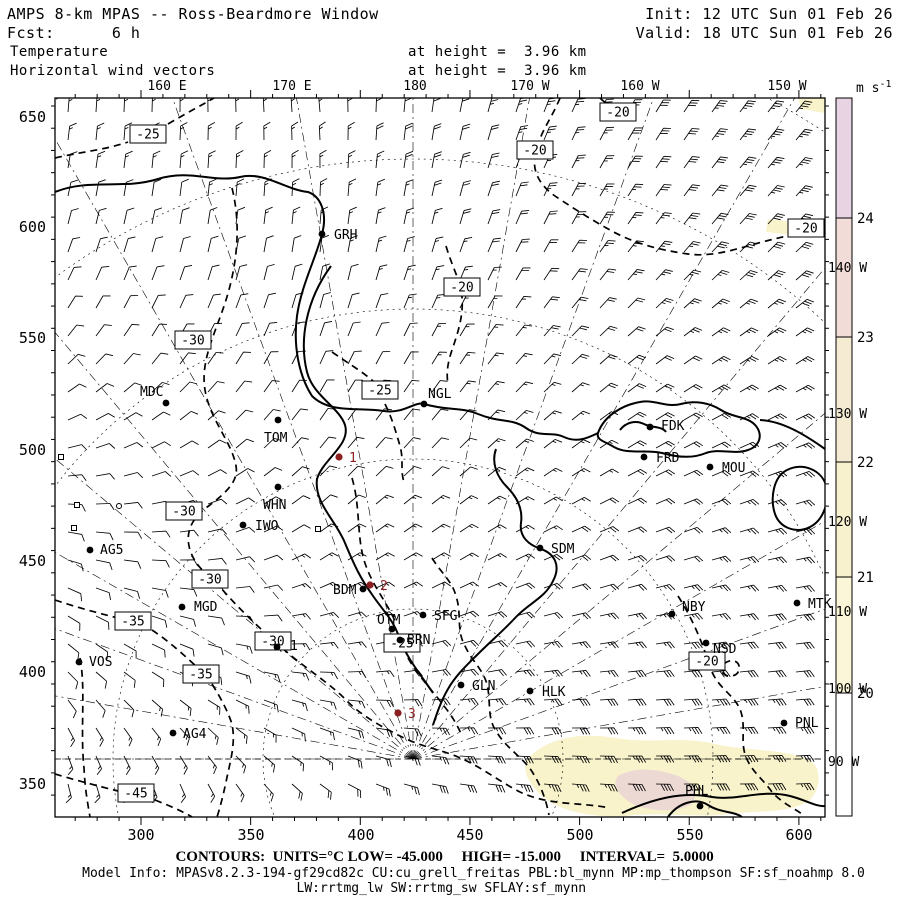  What do you see at coordinates (440, 394) in the screenshot?
I see `svg-text: NGL` at bounding box center [440, 394].